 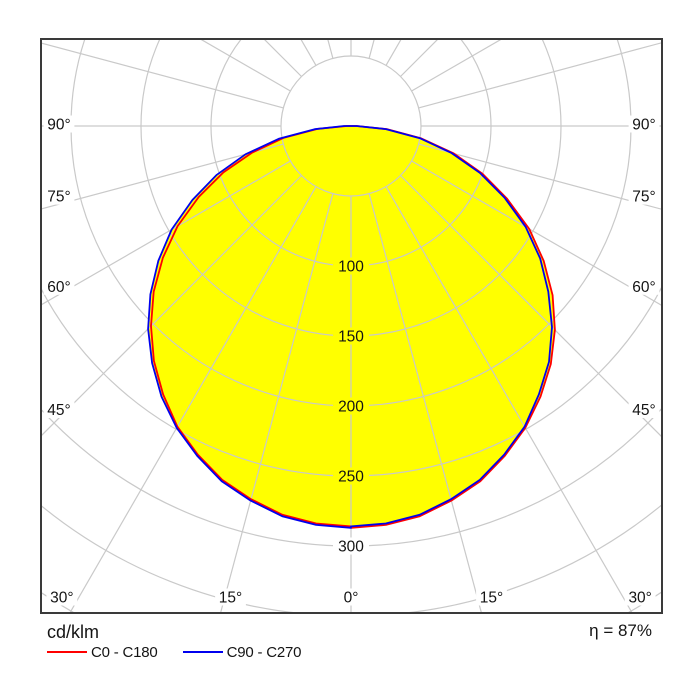 I want to click on angle-label-left-75: 75°, so click(x=58, y=197).